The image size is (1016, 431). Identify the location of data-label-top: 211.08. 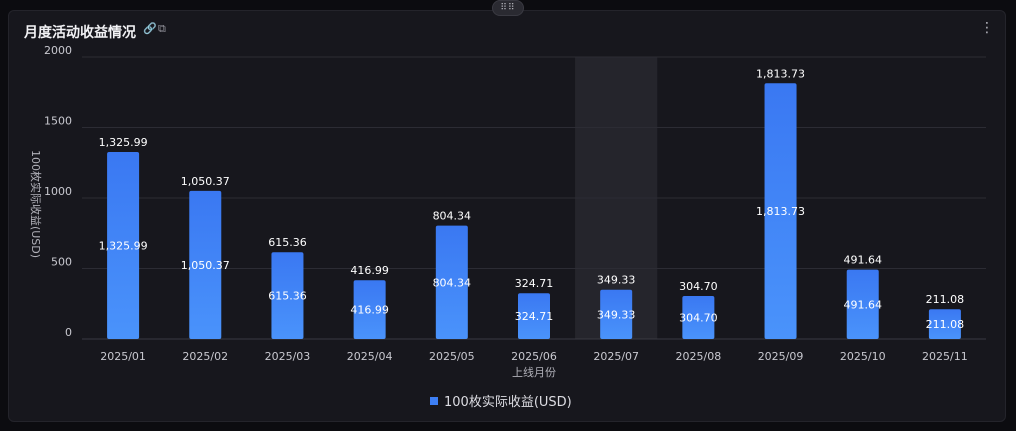
(945, 299).